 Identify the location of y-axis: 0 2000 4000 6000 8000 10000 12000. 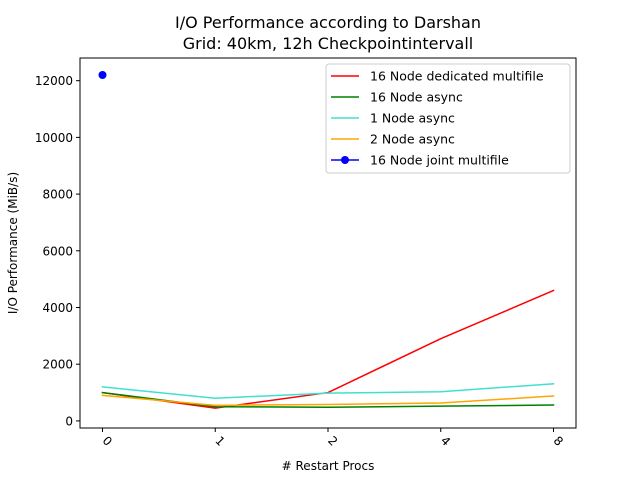
(57, 251).